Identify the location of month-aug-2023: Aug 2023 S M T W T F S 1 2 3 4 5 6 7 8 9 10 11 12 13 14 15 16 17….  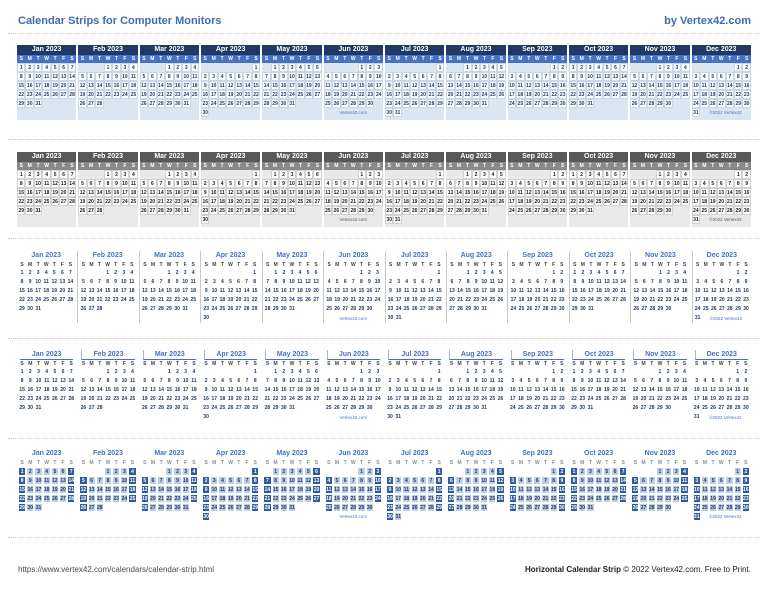
(476, 189).